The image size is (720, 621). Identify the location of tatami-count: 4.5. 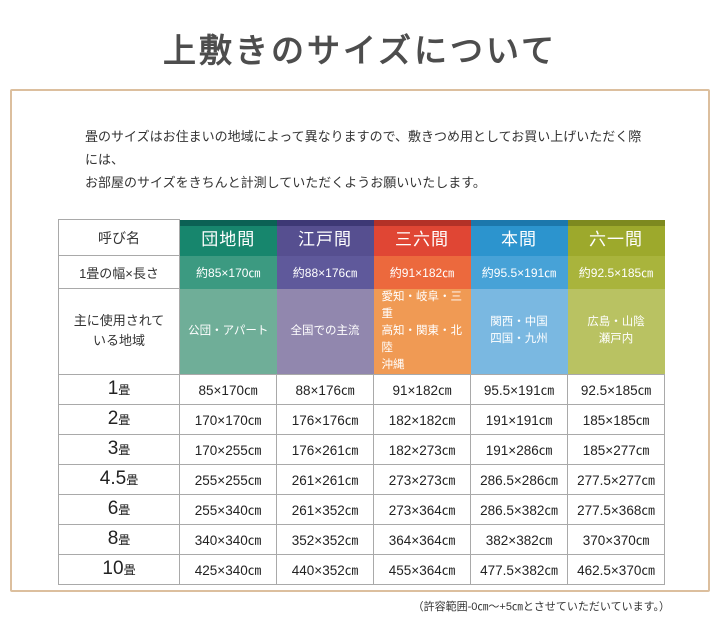
(113, 478).